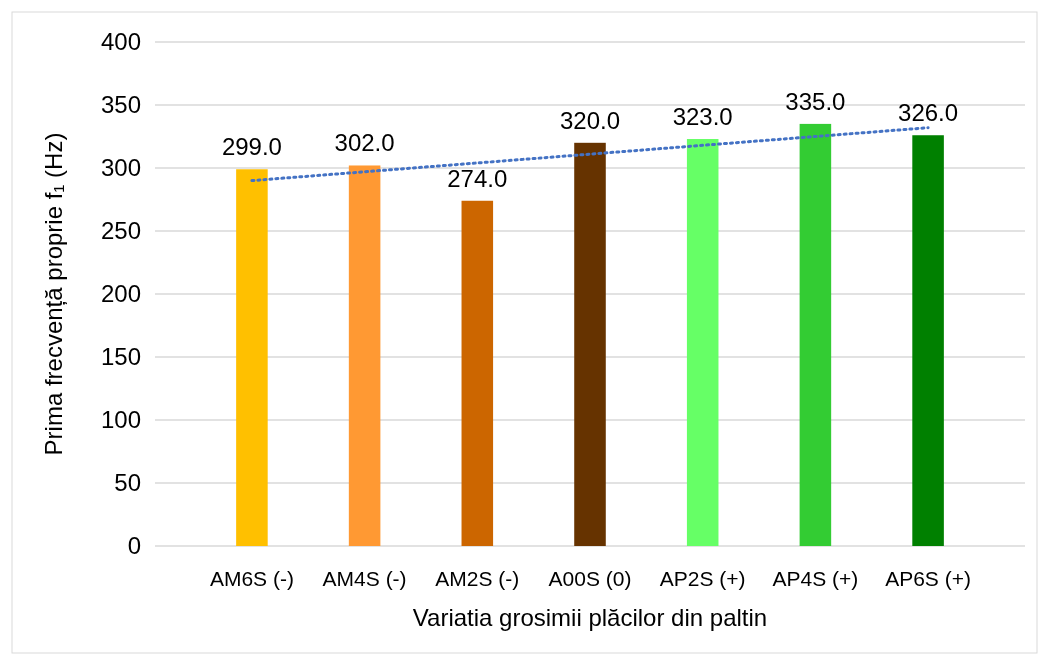 Image resolution: width=1045 pixels, height=661 pixels. Describe the element at coordinates (120, 168) in the screenshot. I see `y-tick-label: 300` at that location.